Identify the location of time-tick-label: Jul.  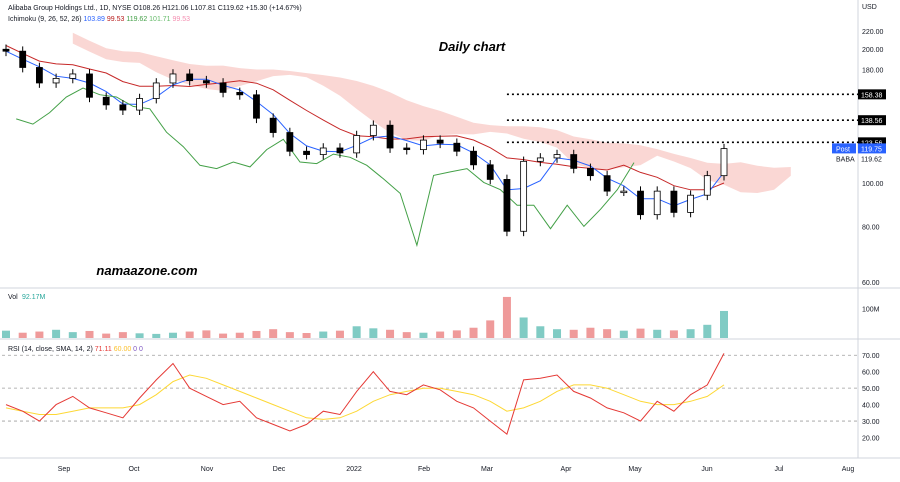
(779, 469).